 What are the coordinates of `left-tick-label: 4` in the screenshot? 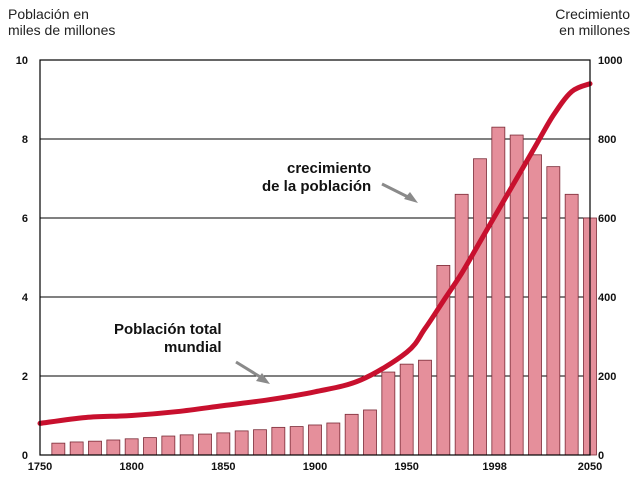 It's located at (25, 298).